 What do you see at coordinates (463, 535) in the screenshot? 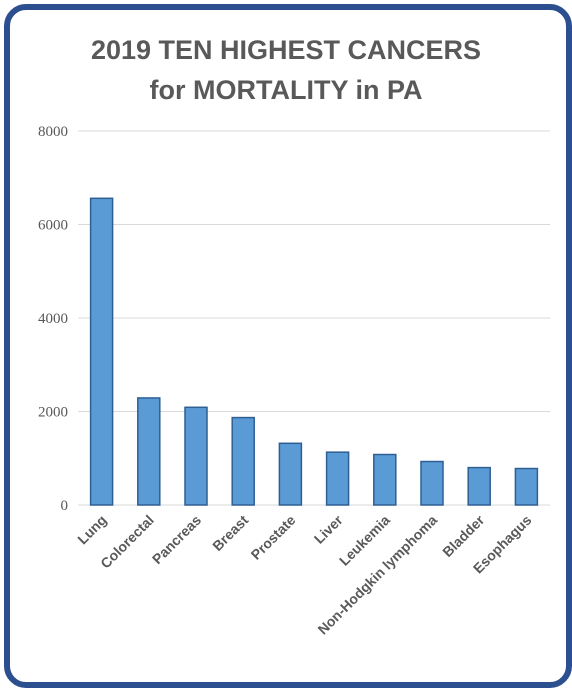
I see `x-tick-label: Bladder` at bounding box center [463, 535].